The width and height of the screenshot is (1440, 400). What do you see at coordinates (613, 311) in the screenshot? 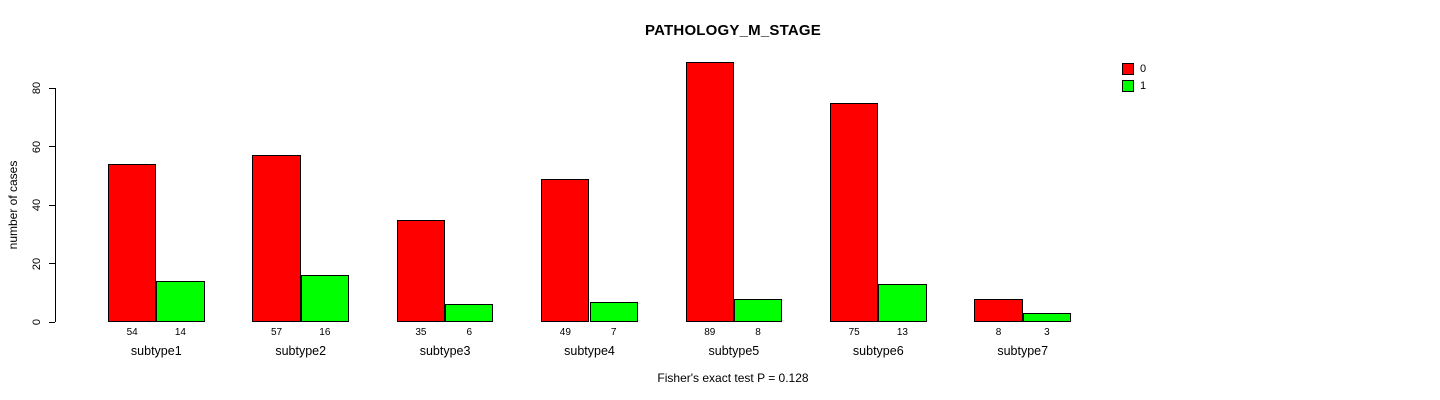
I see `bar-series-1-subtype4` at bounding box center [613, 311].